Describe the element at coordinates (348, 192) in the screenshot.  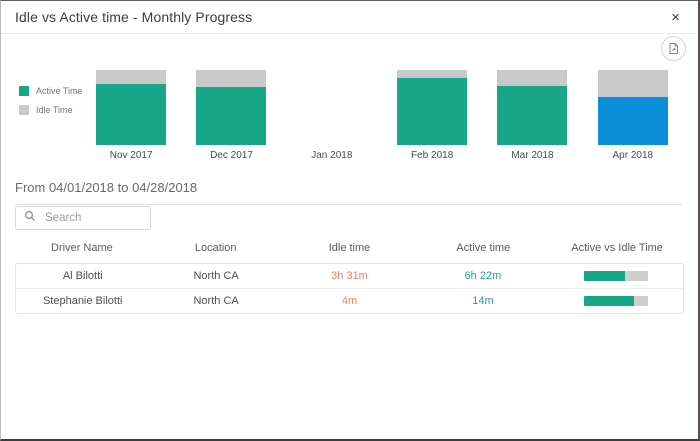
I see `date-range-heading: From 04/01/2018 to 04/28/2018` at that location.